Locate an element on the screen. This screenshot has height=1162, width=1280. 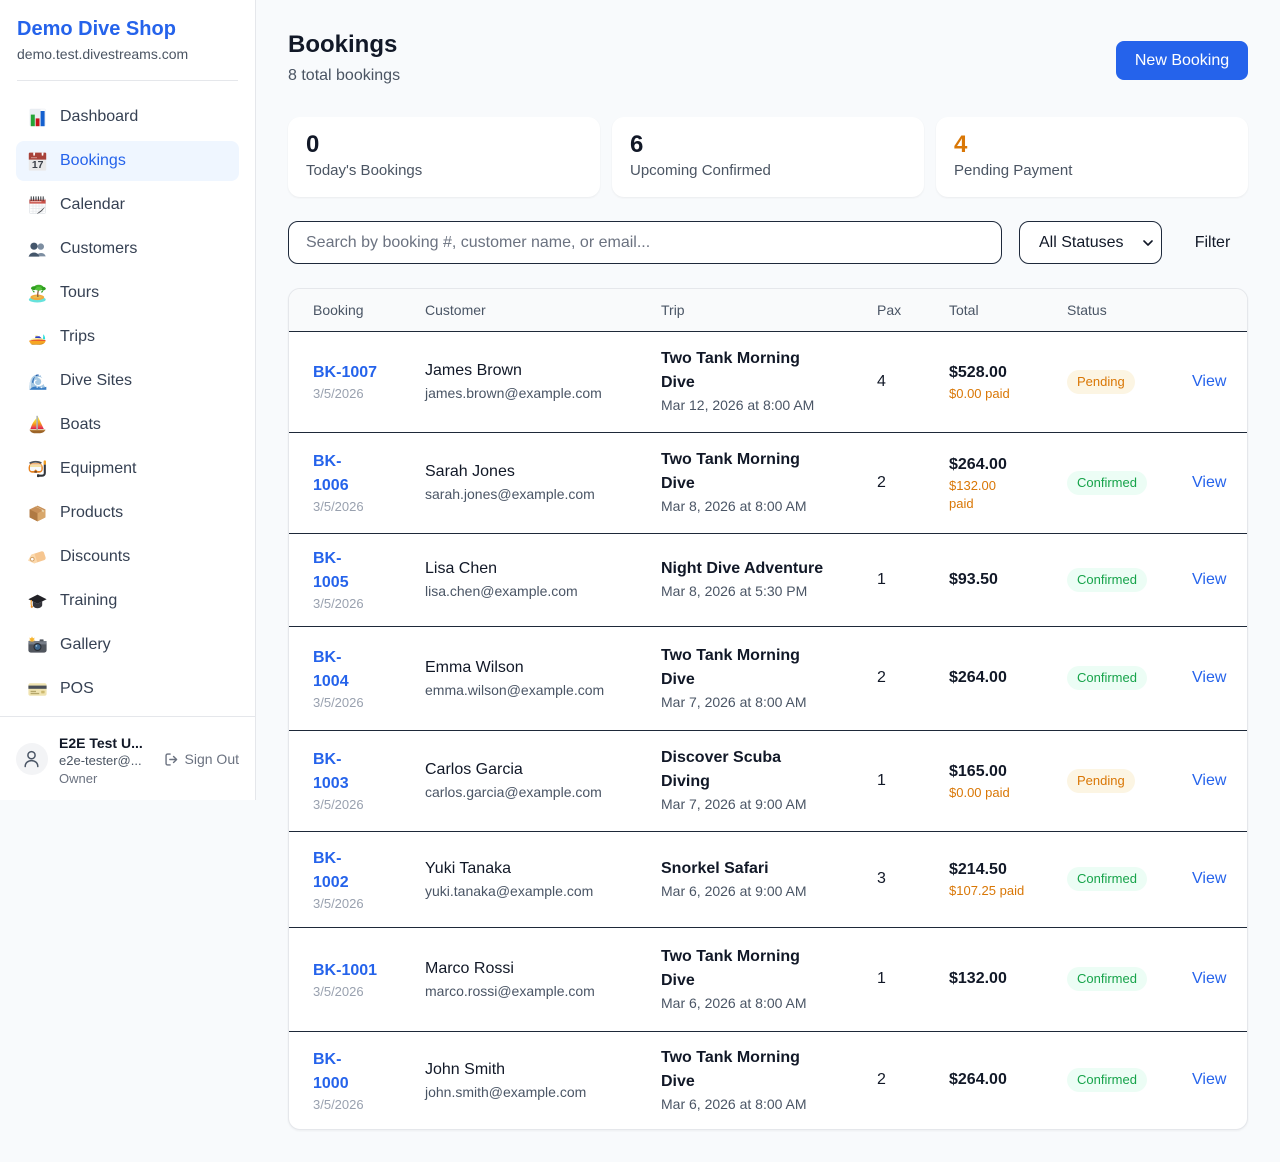
svg-text: 17 is located at coordinates (38, 165).